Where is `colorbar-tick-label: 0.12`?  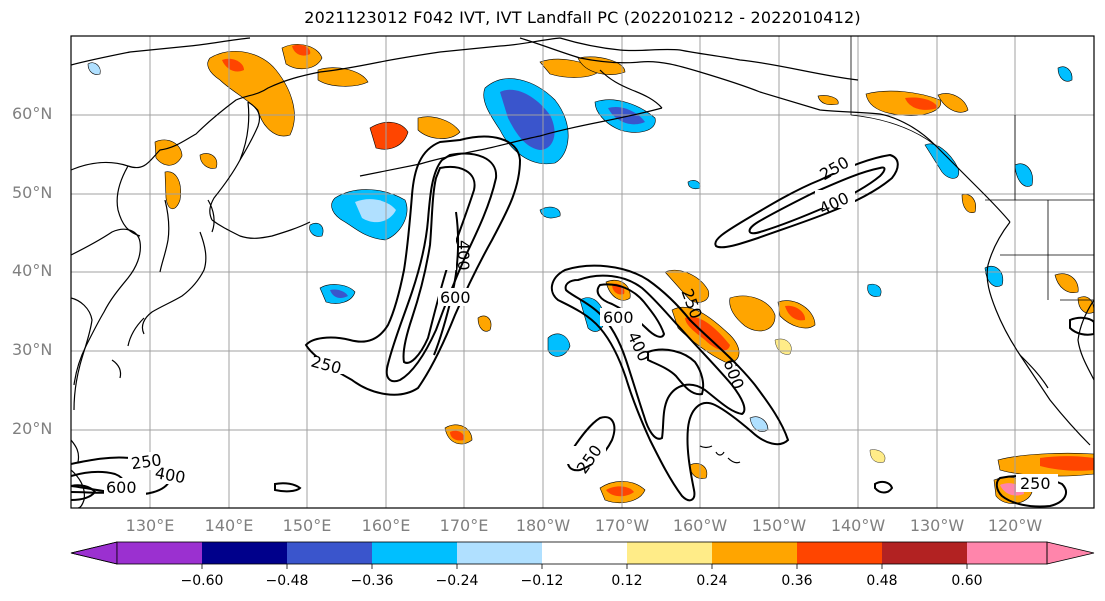
colorbar-tick-label: 0.12 is located at coordinates (627, 581).